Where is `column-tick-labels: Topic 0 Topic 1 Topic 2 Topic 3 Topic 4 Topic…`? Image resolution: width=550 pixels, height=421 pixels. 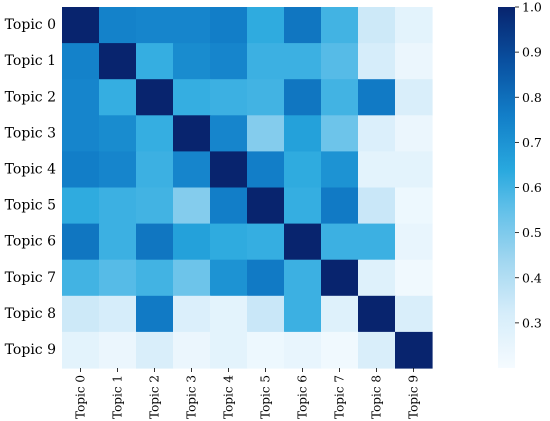 column-tick-labels: Topic 0 Topic 1 Topic 2 Topic 3 Topic 4 Topic… is located at coordinates (247, 393).